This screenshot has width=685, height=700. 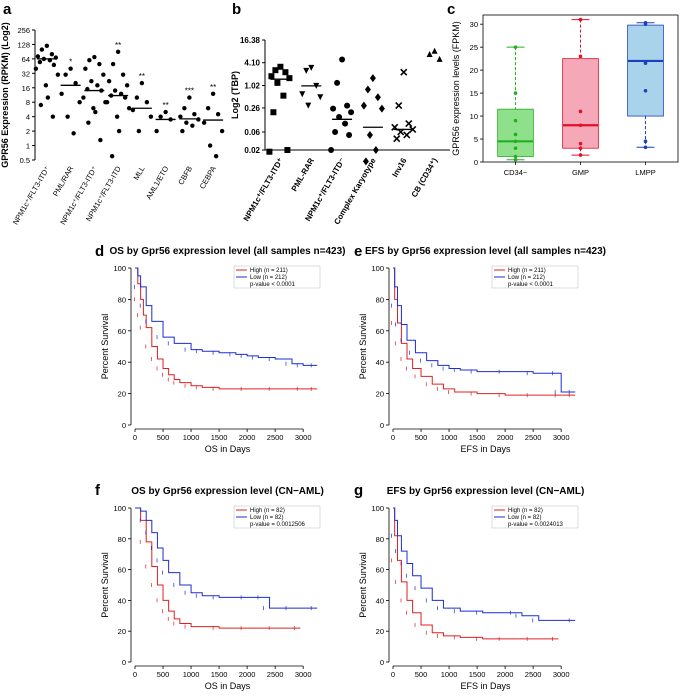 I want to click on y-axis-label: Log2 (TBP), so click(x=235, y=95).